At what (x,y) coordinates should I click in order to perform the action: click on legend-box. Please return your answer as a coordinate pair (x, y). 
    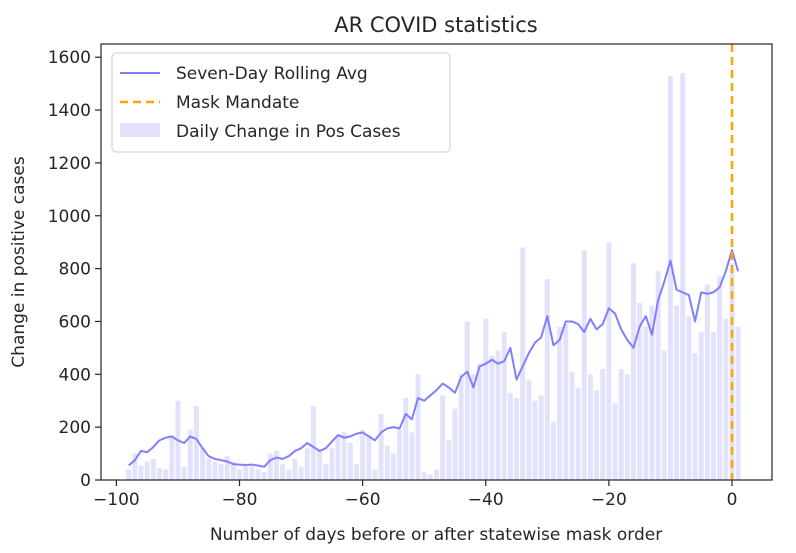
    Looking at the image, I should click on (281, 102).